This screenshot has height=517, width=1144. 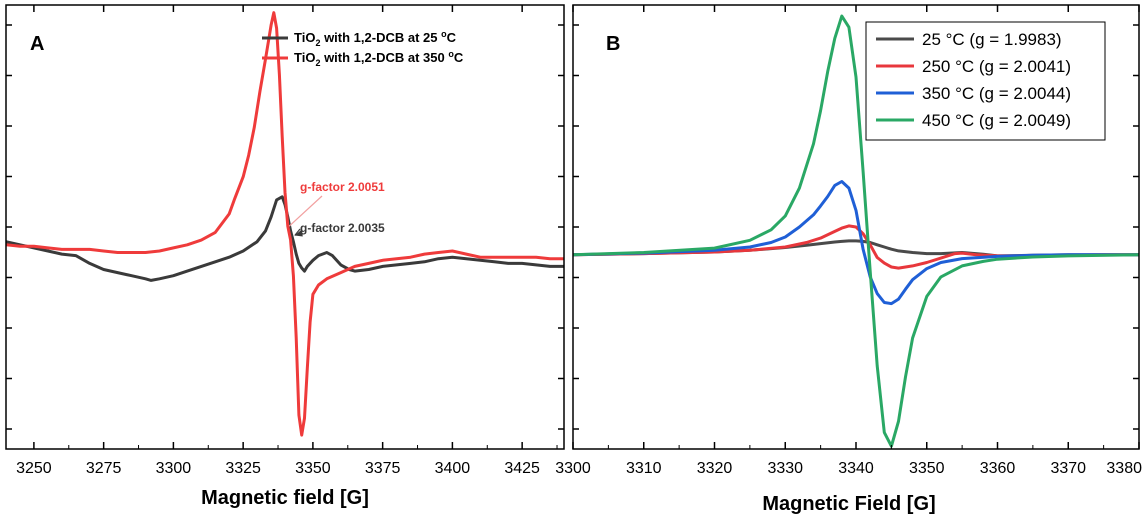 I want to click on legend-entry: 350 °C (g = 2.0044), so click(x=996, y=93).